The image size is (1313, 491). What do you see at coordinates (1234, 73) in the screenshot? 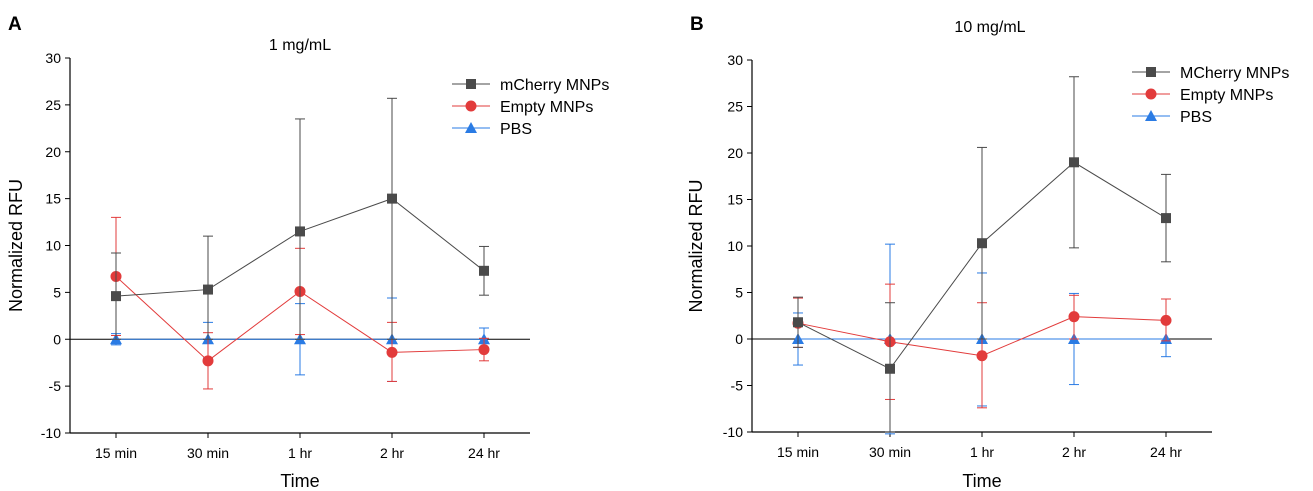
I see `legend-label: MCherry MNPs` at bounding box center [1234, 73].